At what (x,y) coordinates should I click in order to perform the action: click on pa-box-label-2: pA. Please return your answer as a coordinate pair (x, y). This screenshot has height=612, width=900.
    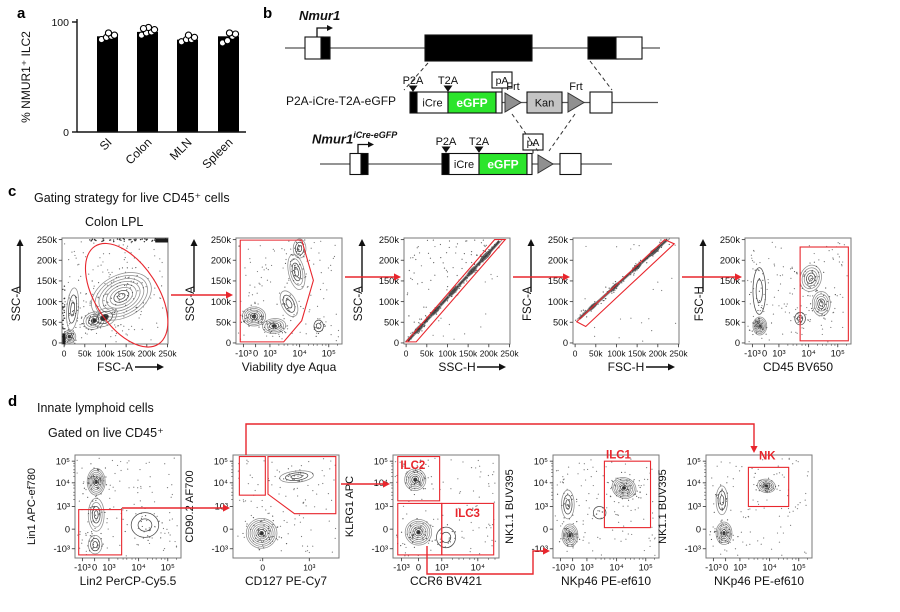
    Looking at the image, I should click on (533, 143).